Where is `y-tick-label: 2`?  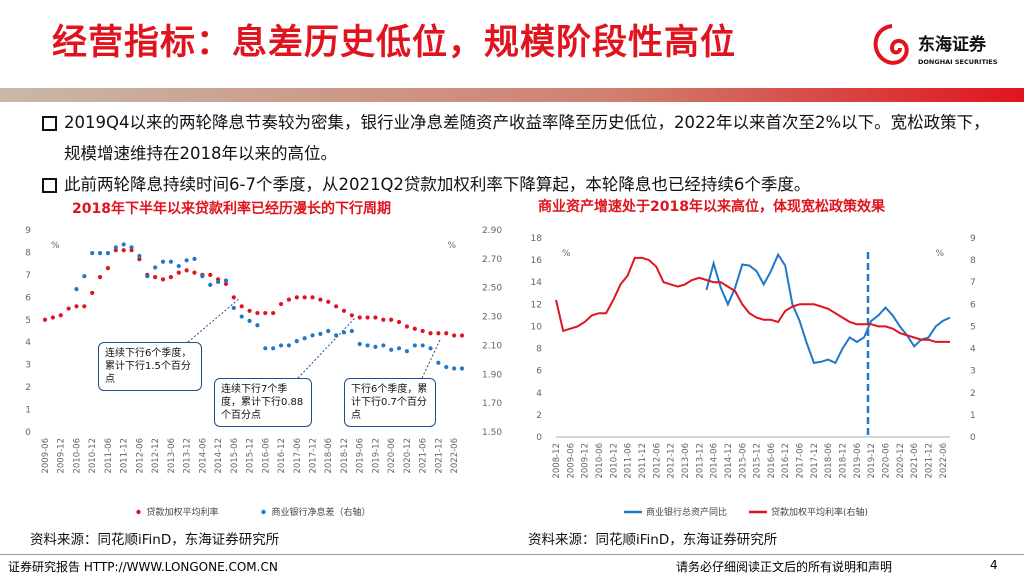 y-tick-label: 2 is located at coordinates (539, 416).